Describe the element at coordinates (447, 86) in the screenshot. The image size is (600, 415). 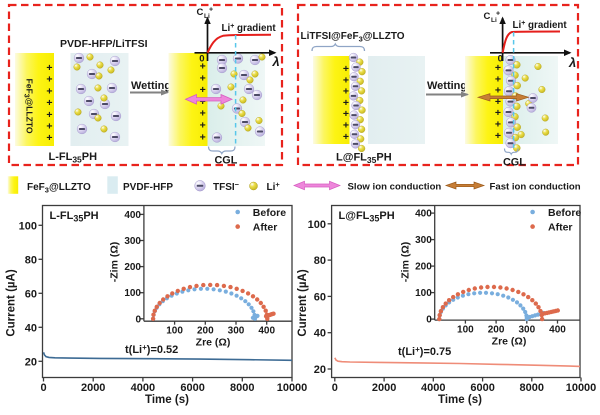
I see `svg-text: Wetting` at that location.